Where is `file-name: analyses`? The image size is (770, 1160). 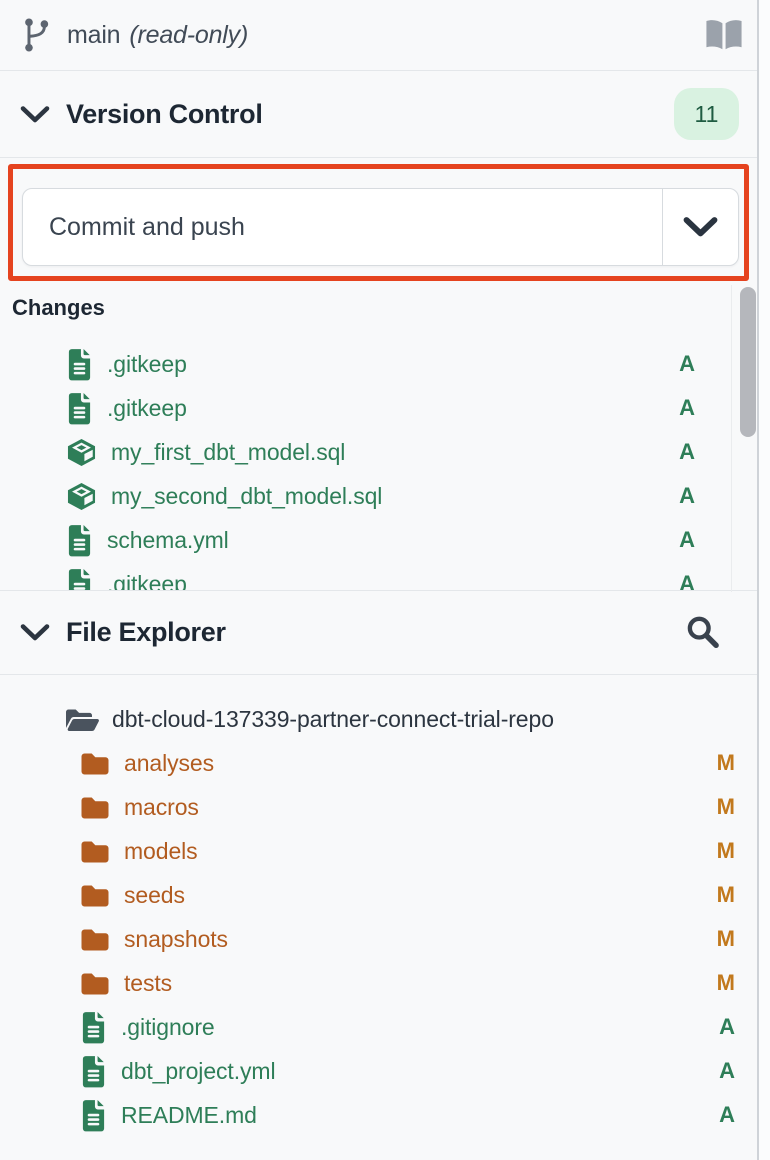 file-name: analyses is located at coordinates (169, 762).